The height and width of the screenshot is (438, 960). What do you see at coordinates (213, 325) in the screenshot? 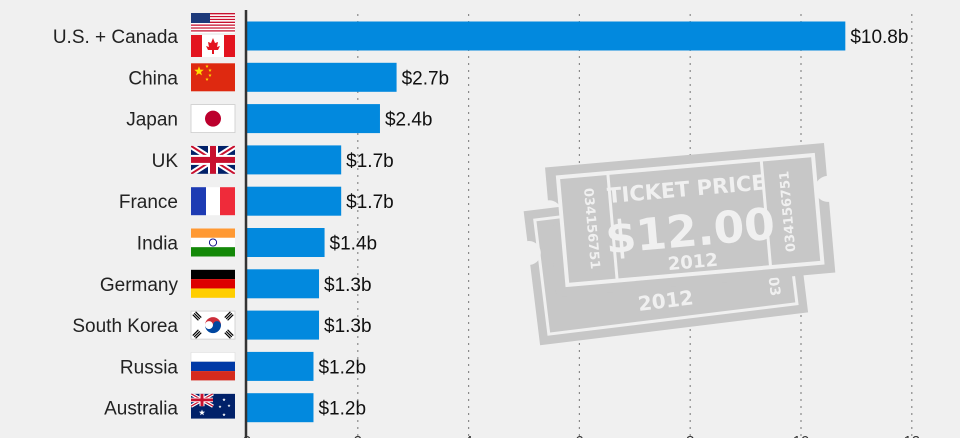
I see `south-korea-flag-icon` at bounding box center [213, 325].